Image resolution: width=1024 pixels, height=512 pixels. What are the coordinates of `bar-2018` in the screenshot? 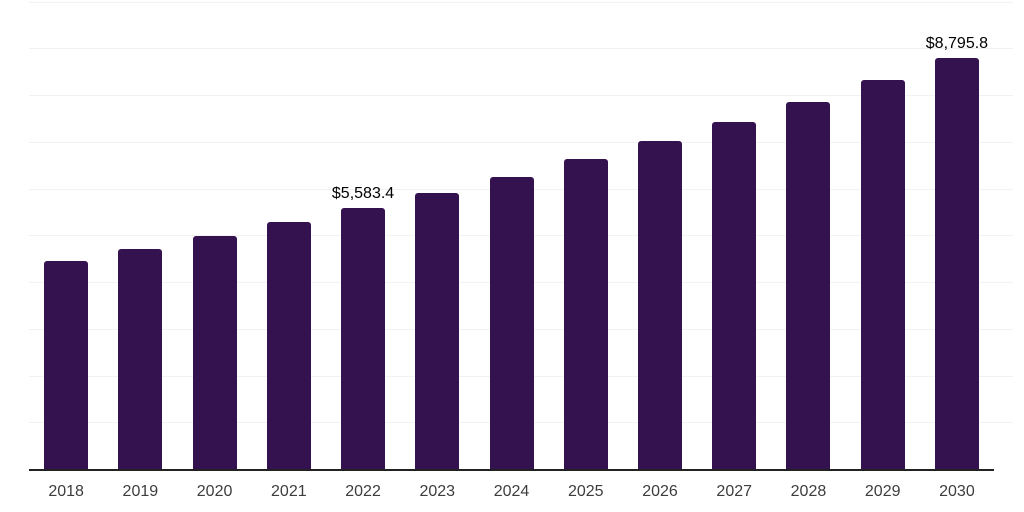 It's located at (66, 365).